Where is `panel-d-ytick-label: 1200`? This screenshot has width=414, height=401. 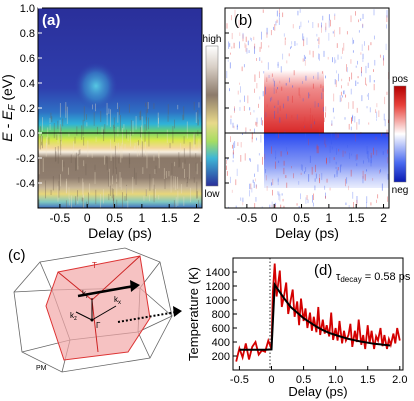 panel-d-ytick-label: 1200 is located at coordinates (218, 287).